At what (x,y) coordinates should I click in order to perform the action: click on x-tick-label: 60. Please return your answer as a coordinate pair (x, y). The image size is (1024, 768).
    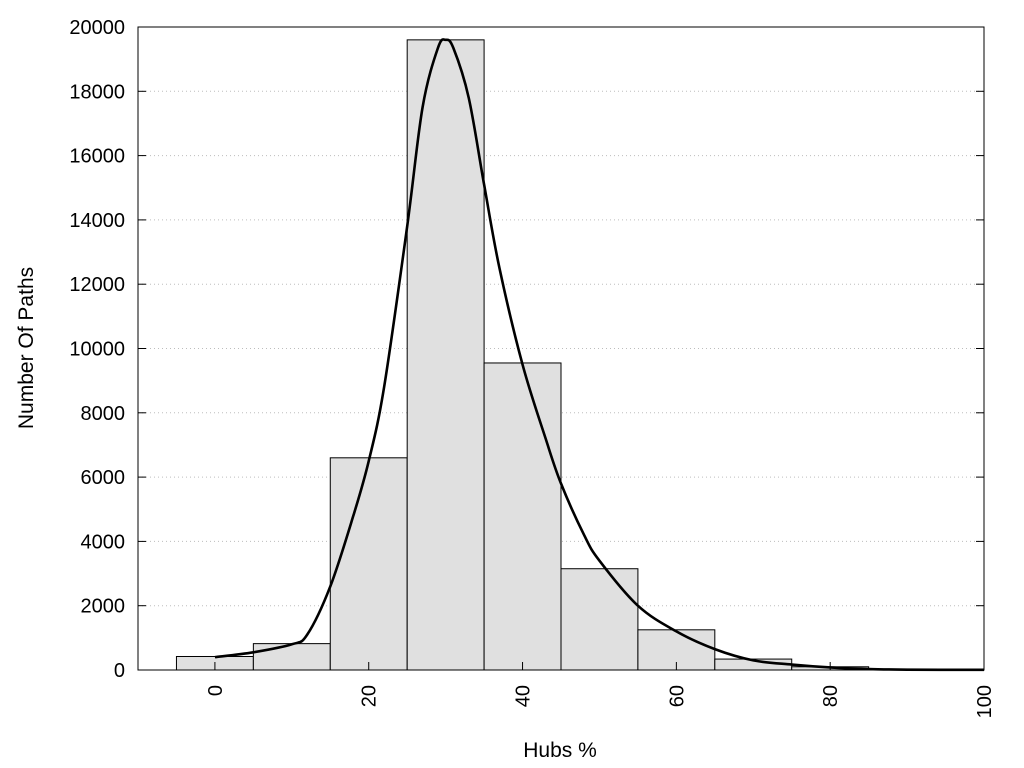
    Looking at the image, I should click on (677, 696).